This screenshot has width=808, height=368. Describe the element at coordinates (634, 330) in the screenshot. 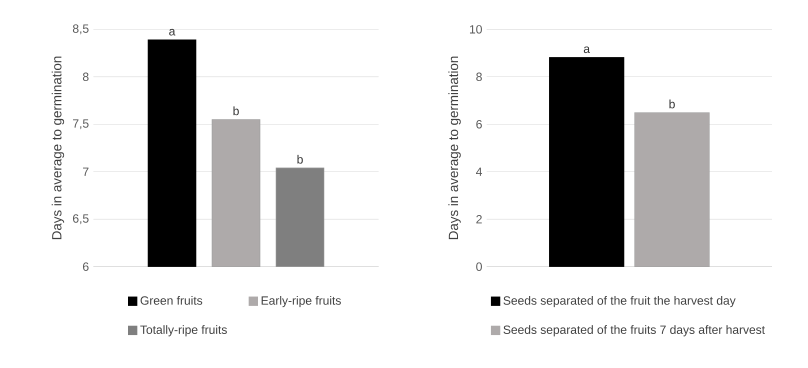

I see `legend-label: Seeds separated of the fruits 7 days after harvest` at that location.